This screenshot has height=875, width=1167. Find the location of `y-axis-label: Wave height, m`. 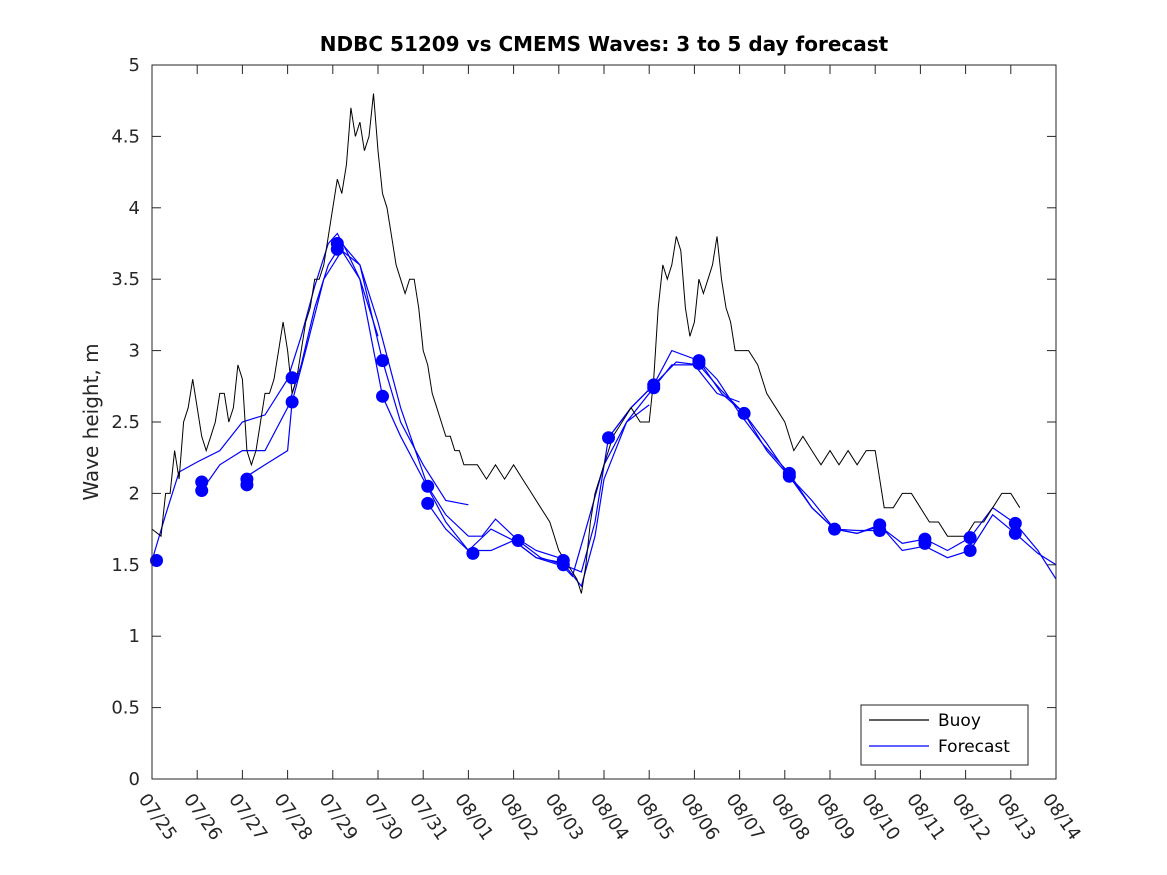

y-axis-label: Wave height, m is located at coordinates (91, 421).